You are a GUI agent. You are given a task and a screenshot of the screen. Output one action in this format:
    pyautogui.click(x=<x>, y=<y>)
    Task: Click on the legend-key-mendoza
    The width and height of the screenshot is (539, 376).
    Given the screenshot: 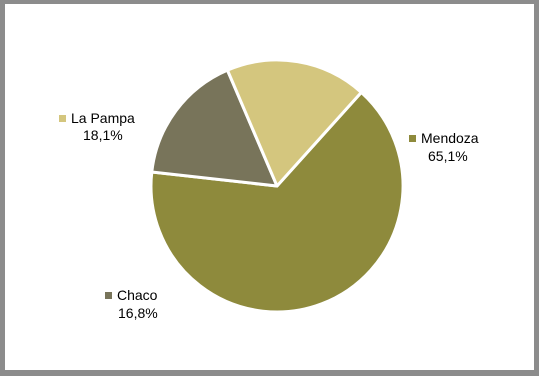 What is the action you would take?
    pyautogui.click(x=412, y=138)
    